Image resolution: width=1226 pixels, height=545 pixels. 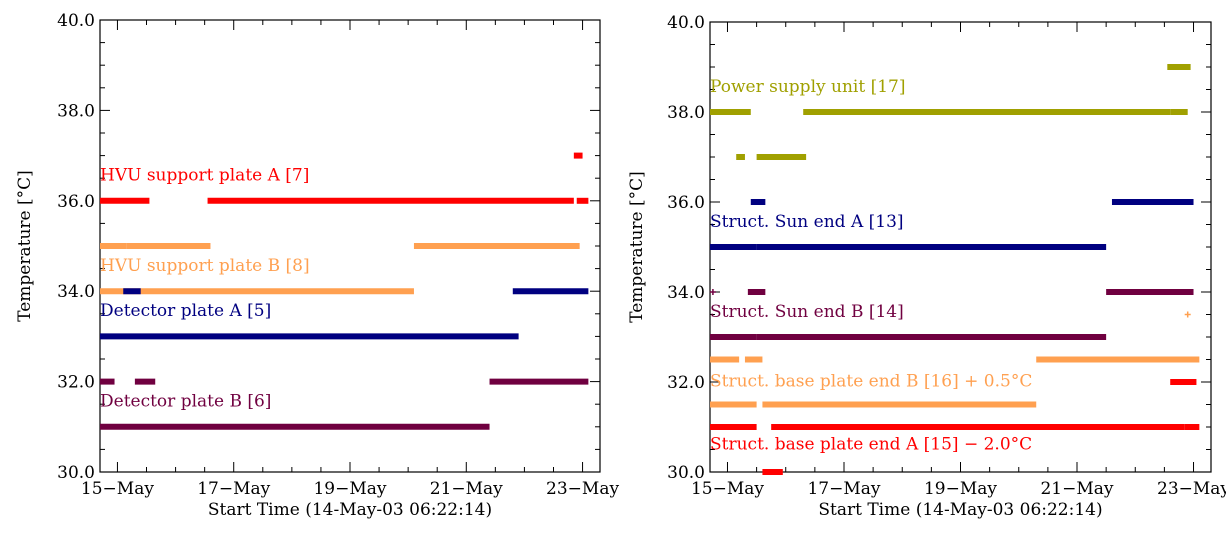 What do you see at coordinates (185, 401) in the screenshot?
I see `series-label: Detector plate B [6]` at bounding box center [185, 401].